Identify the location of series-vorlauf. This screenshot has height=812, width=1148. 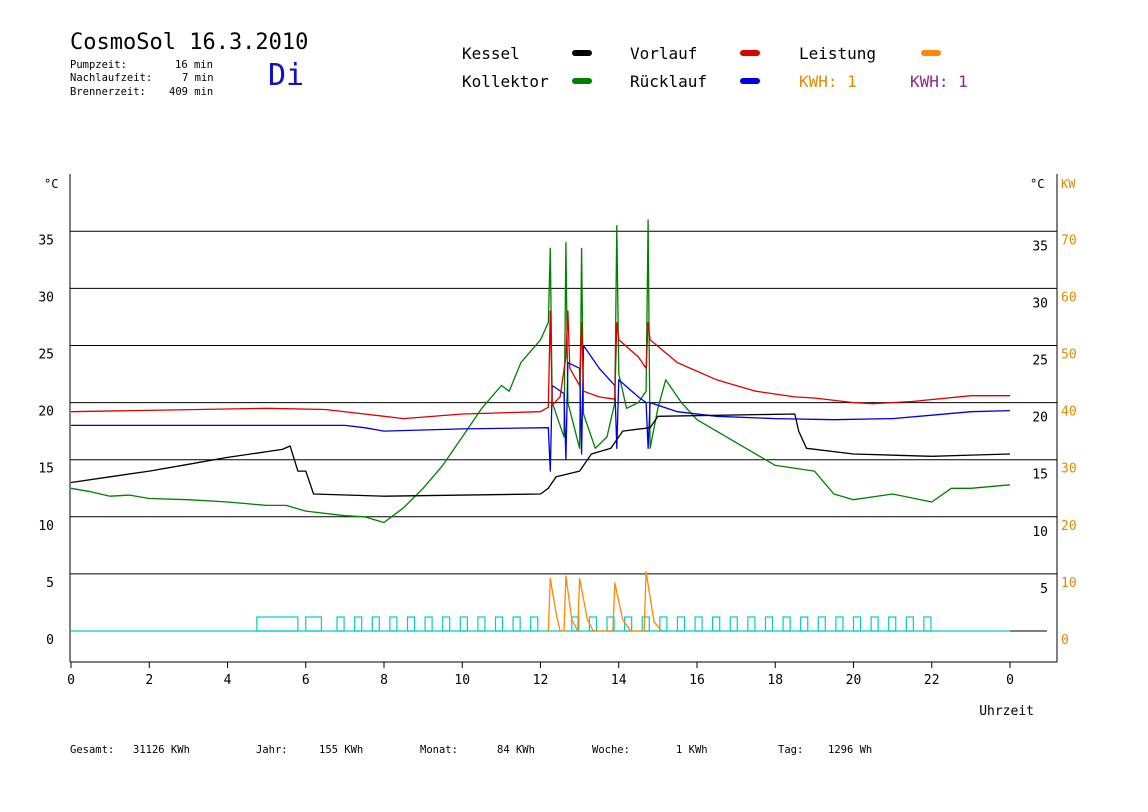
(540, 365).